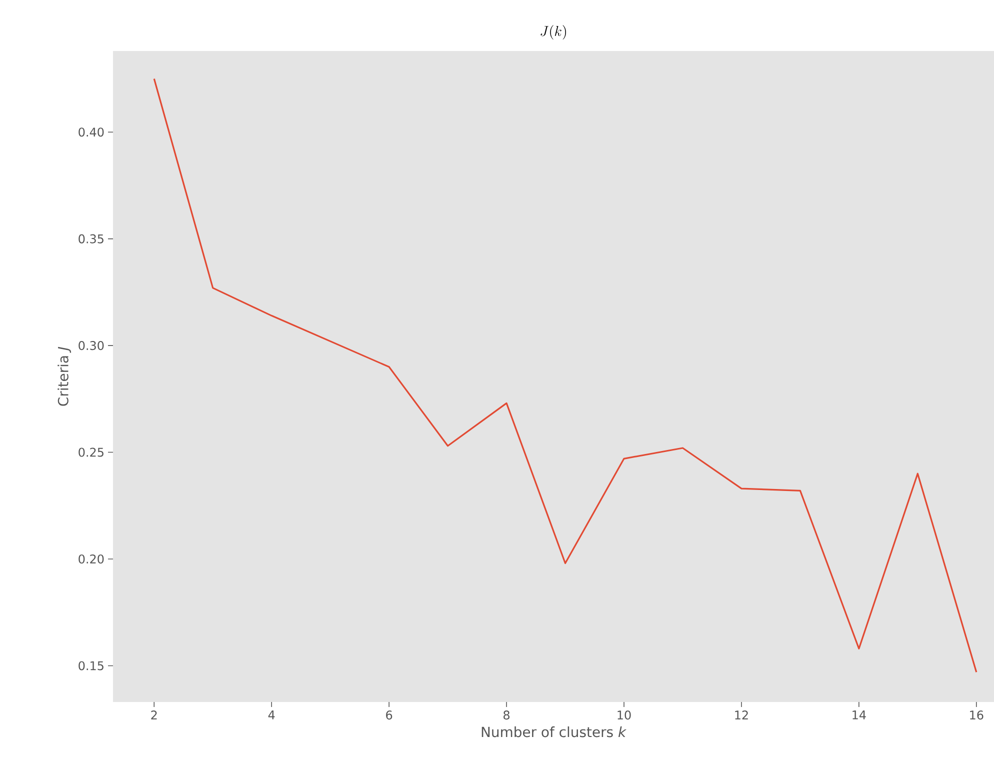  Describe the element at coordinates (65, 376) in the screenshot. I see `y-axis-title: Criteria J` at that location.